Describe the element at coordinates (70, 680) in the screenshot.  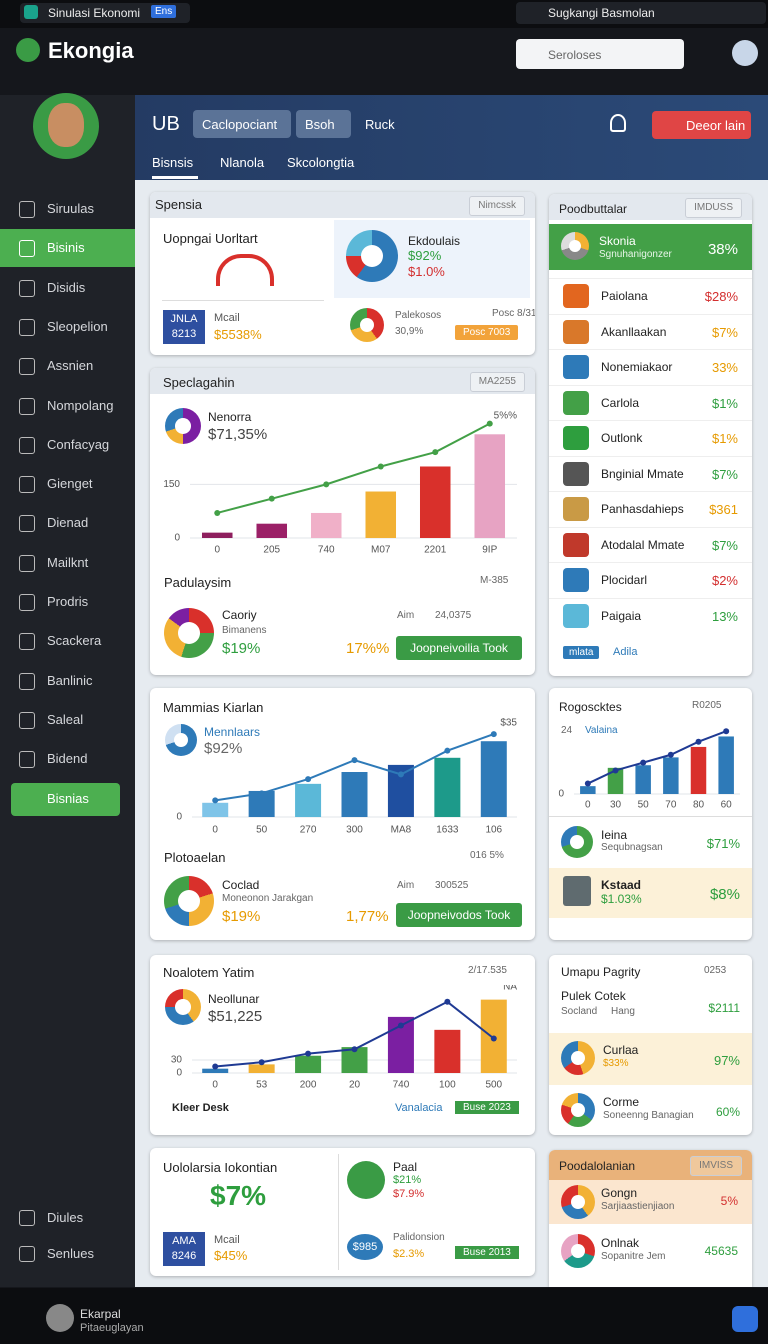
I see `nav-item: Banlinic` at that location.